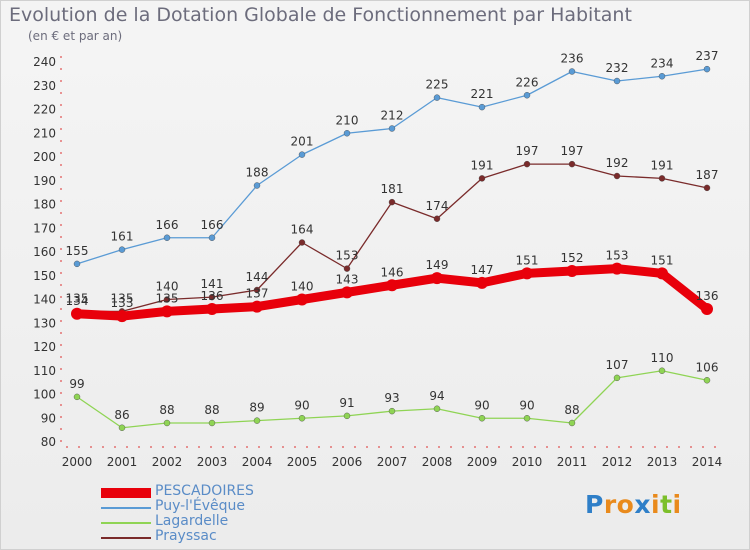  Describe the element at coordinates (437, 265) in the screenshot. I see `data-label: 149` at that location.